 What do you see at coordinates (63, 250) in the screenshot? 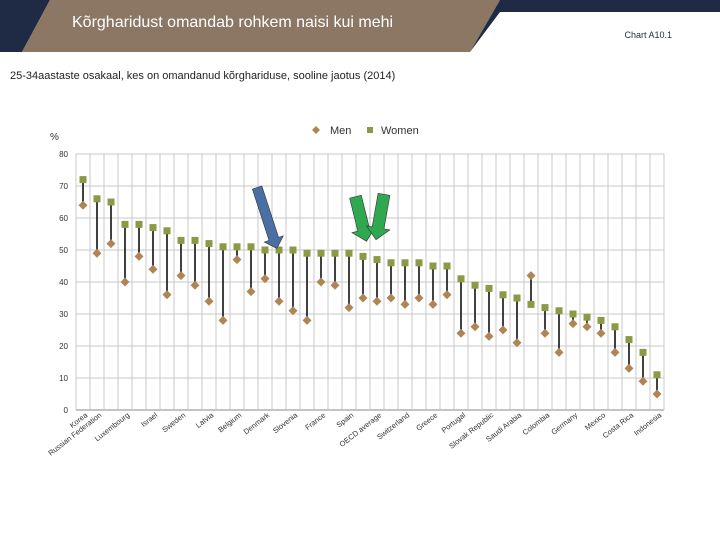
I see `y-tick-label: 50` at bounding box center [63, 250].